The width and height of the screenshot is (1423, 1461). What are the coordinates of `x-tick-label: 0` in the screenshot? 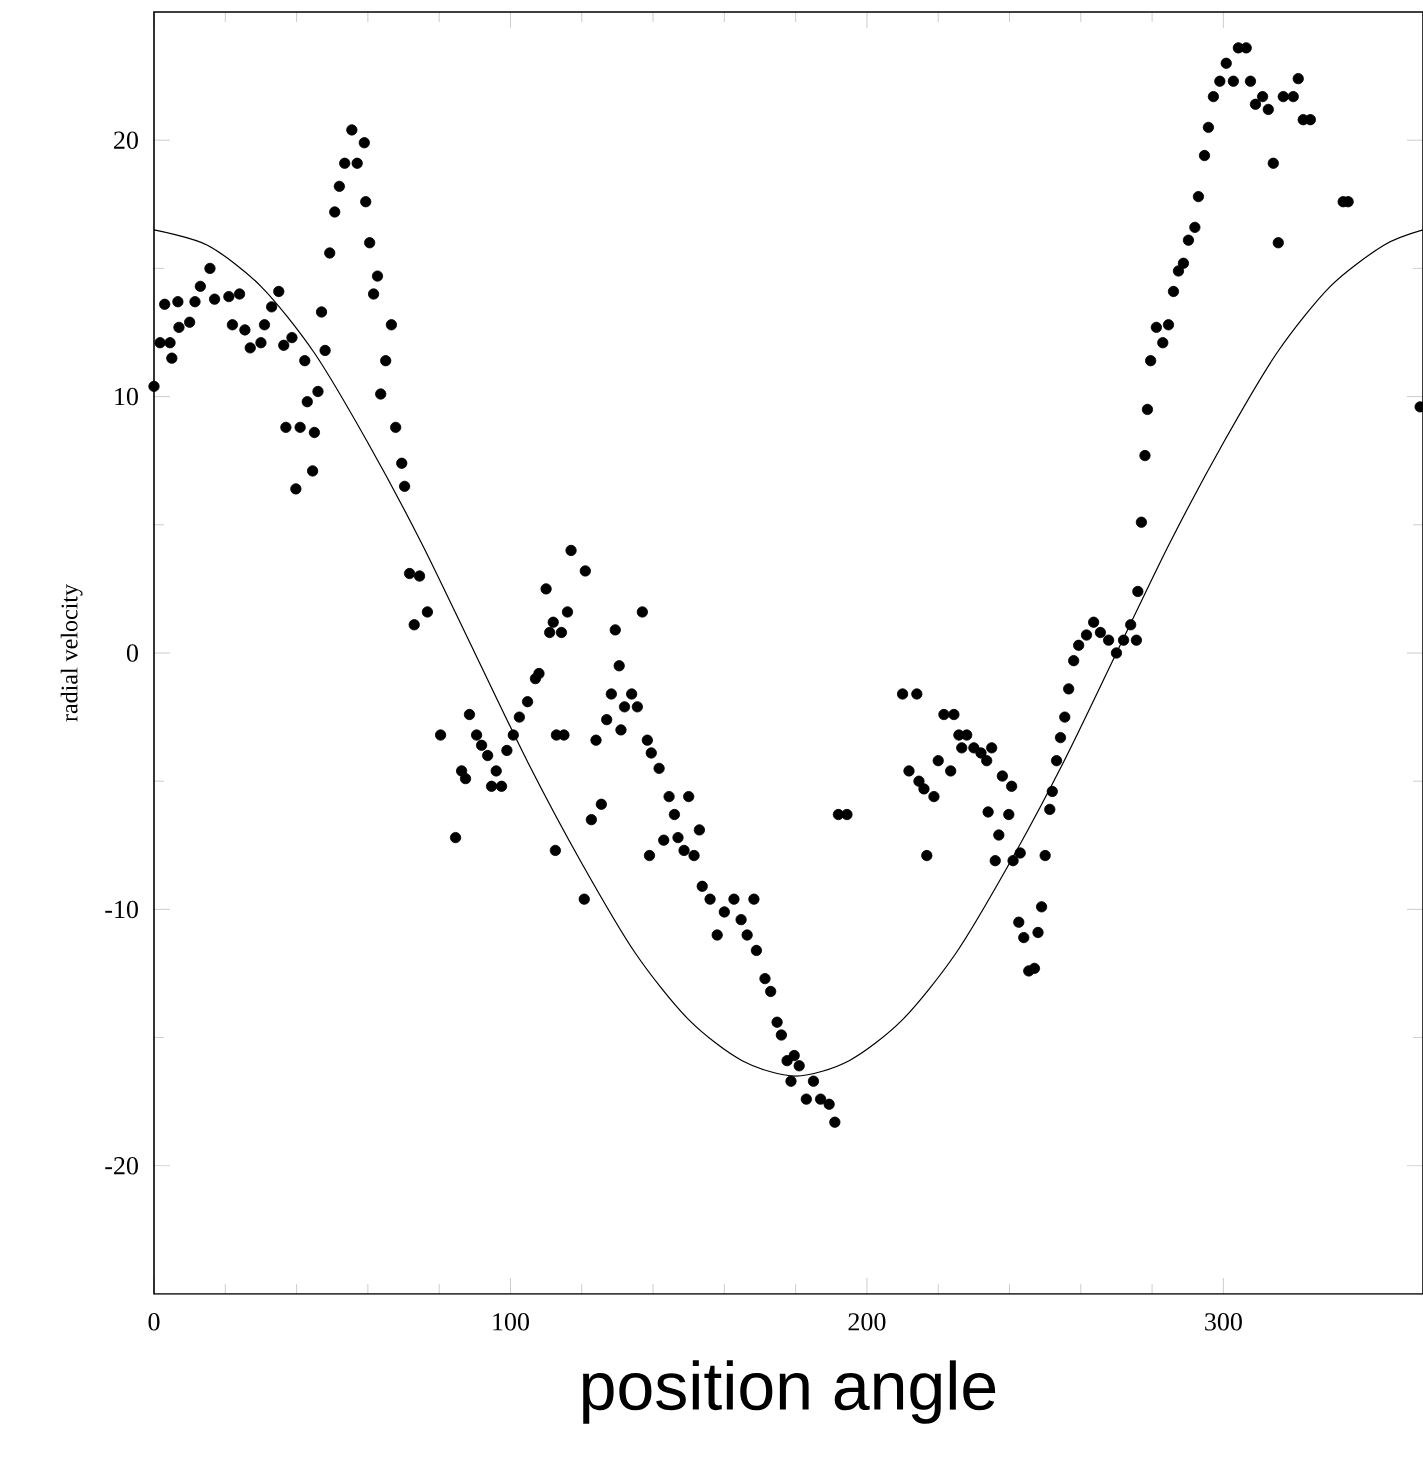 It's located at (154, 1322).